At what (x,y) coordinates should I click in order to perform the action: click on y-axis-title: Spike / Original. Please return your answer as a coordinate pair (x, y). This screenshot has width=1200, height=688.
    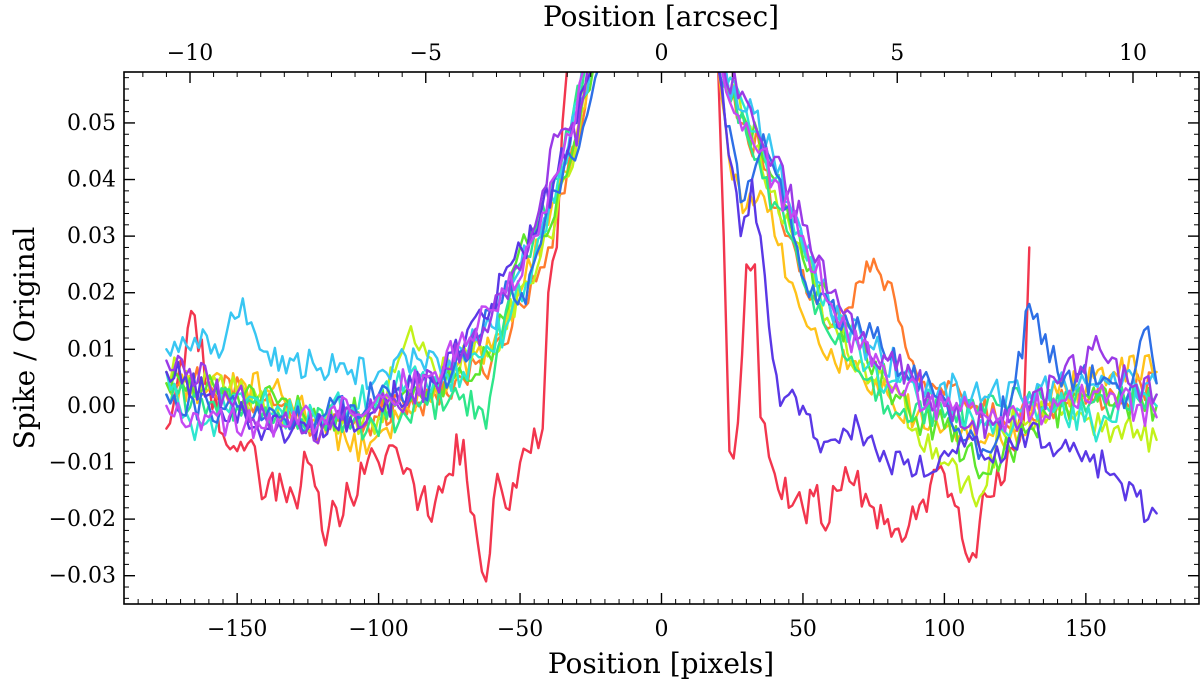
    Looking at the image, I should click on (24, 338).